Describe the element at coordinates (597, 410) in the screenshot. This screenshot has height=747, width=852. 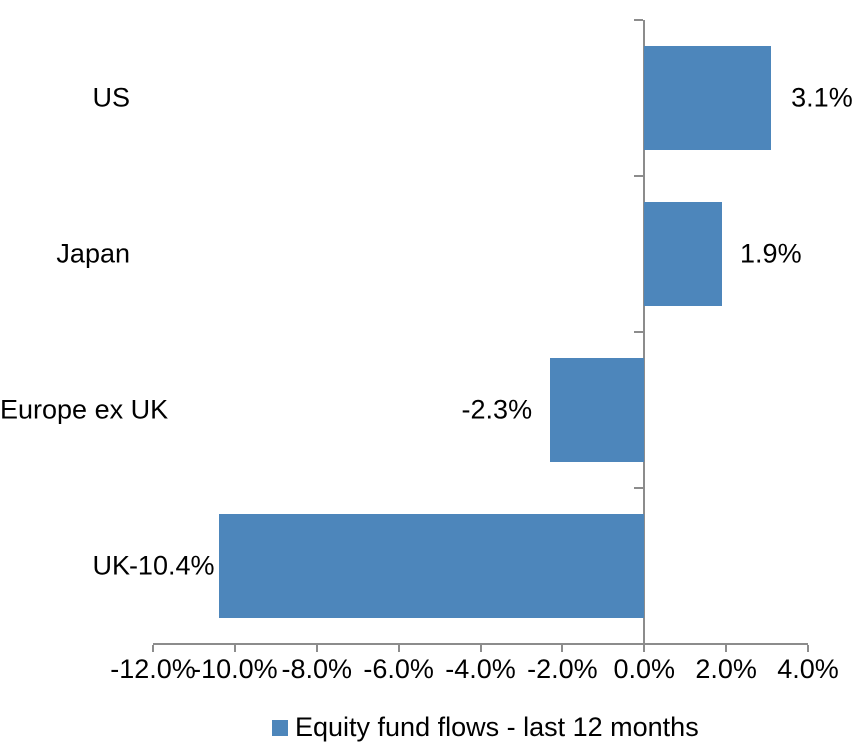
I see `bar-europe-ex-uk` at that location.